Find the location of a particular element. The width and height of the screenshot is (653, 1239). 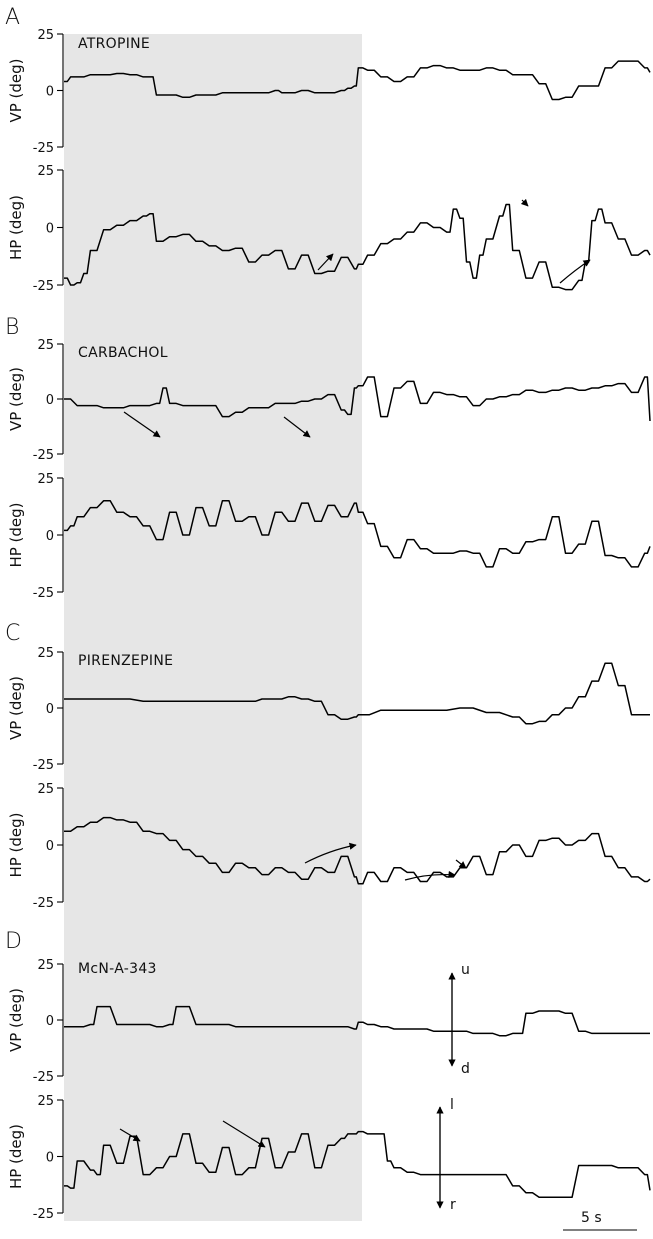

calibration-bars: u d l r is located at coordinates (453, 1087).